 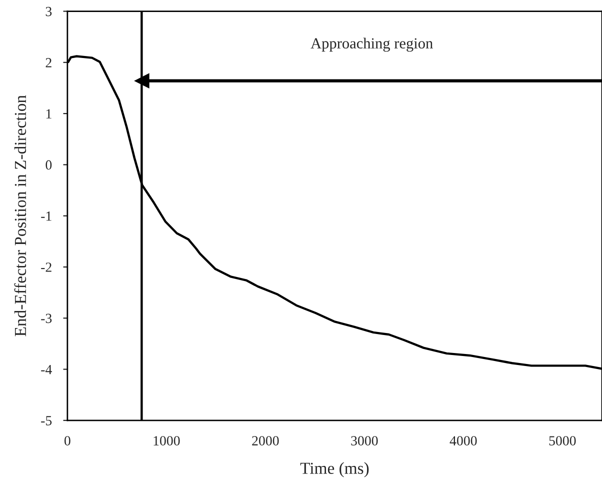 I want to click on x-tick-label: 0, so click(x=67, y=441).